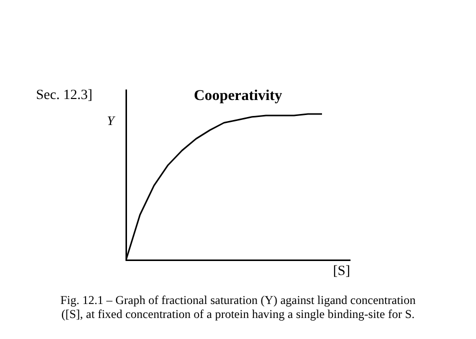 Image resolution: width=476 pixels, height=339 pixels. Describe the element at coordinates (110, 121) in the screenshot. I see `y-axis-title: Y` at that location.